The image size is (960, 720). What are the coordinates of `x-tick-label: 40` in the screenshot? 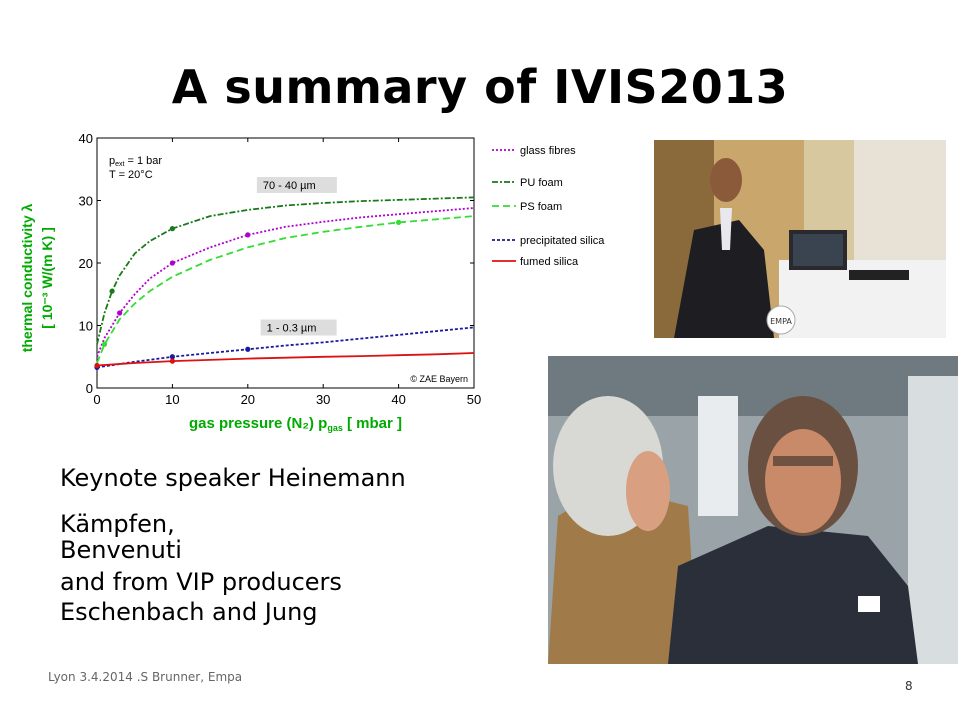 It's located at (398, 399).